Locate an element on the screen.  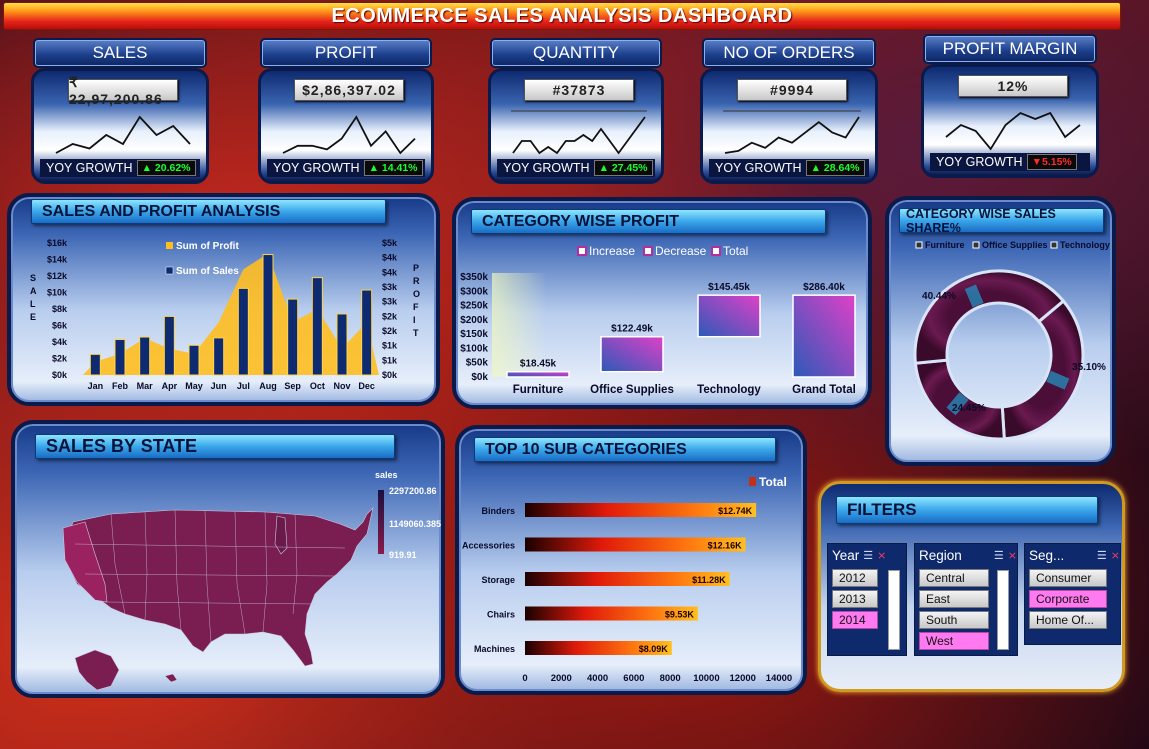
x-tick: Dec is located at coordinates (366, 386).